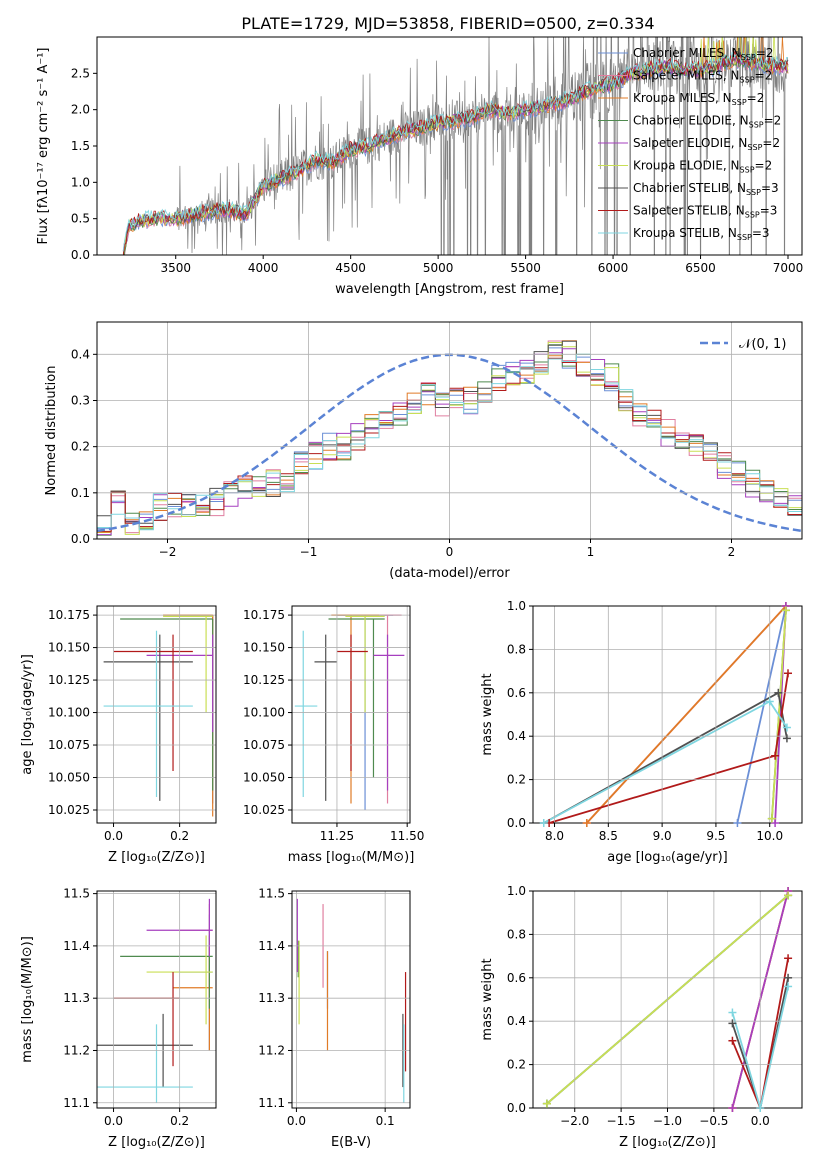 The width and height of the screenshot is (819, 1170). Describe the element at coordinates (43, 146) in the screenshot. I see `y-axis-label: Flux [fλ10⁻¹⁷ erg cm⁻² s⁻¹ A⁻¹]` at that location.